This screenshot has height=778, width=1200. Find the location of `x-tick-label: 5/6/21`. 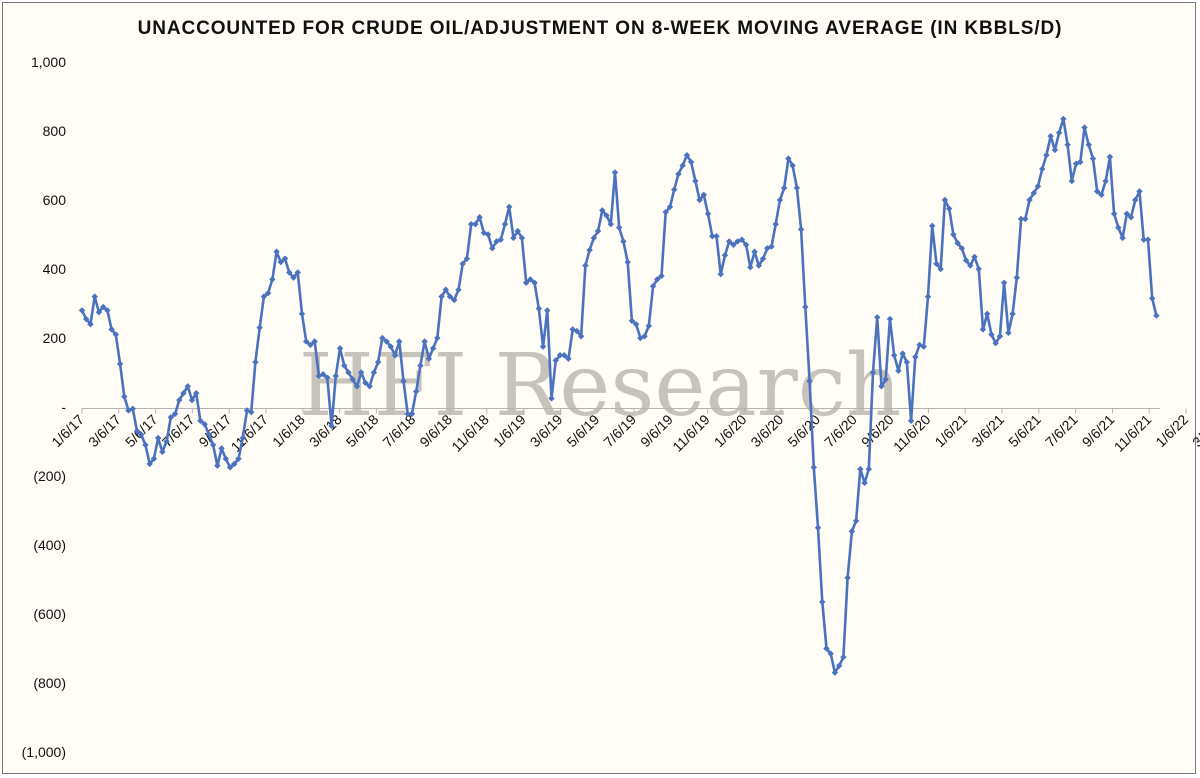

x-tick-label: 5/6/21 is located at coordinates (1024, 430).